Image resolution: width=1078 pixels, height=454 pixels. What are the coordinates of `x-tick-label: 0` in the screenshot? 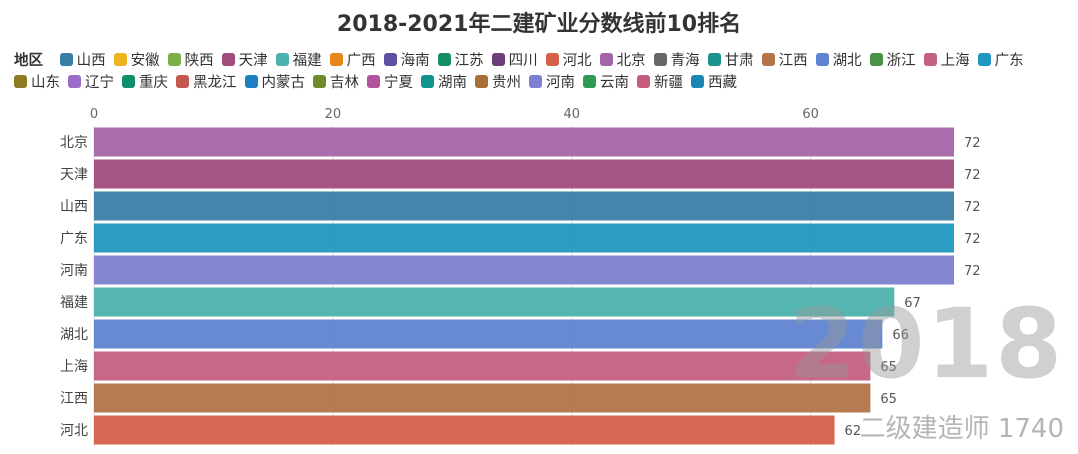 It's located at (94, 114).